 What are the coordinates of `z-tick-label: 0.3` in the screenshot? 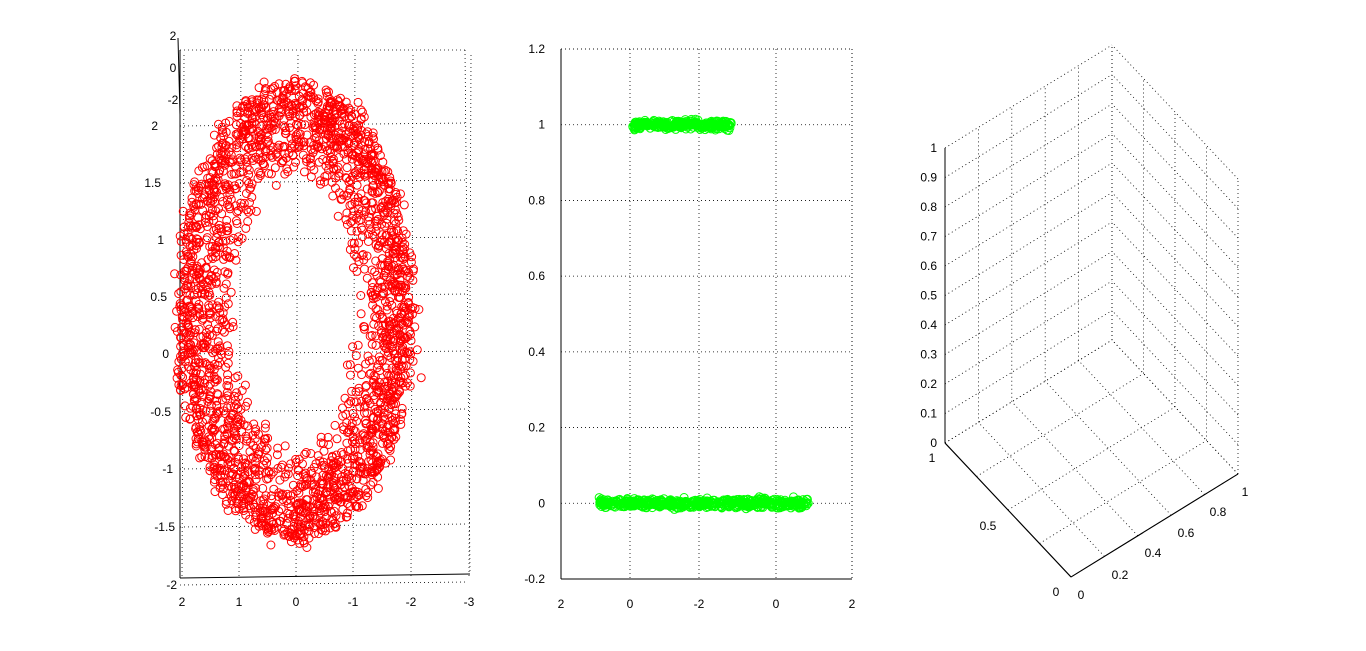 It's located at (928, 355).